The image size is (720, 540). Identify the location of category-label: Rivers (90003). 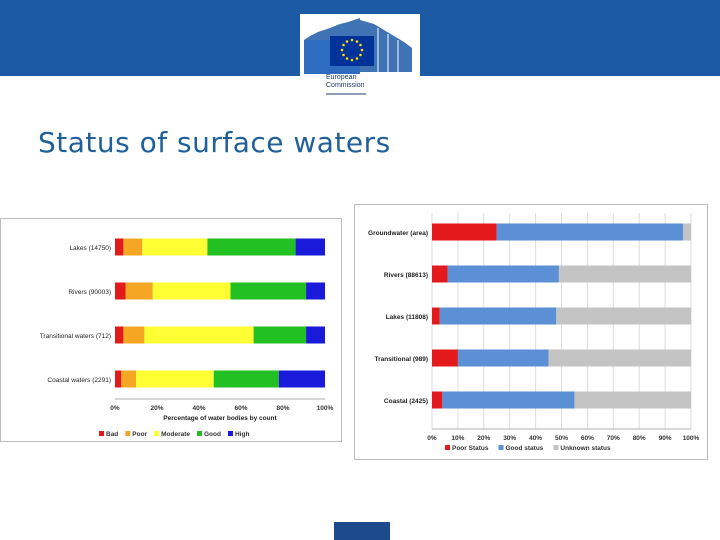
(89, 292).